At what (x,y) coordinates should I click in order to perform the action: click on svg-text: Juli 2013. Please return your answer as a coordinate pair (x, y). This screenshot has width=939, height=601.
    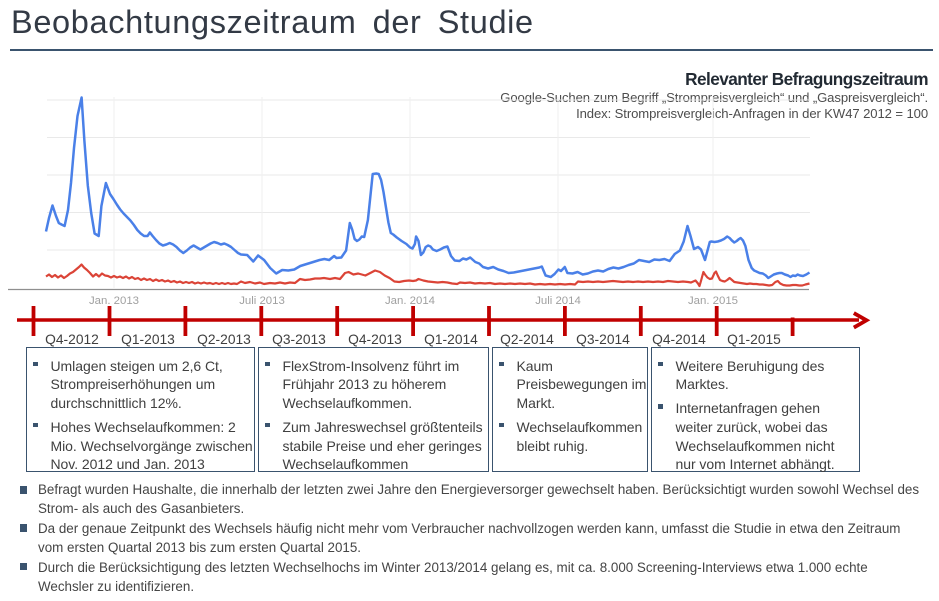
    Looking at the image, I should click on (262, 301).